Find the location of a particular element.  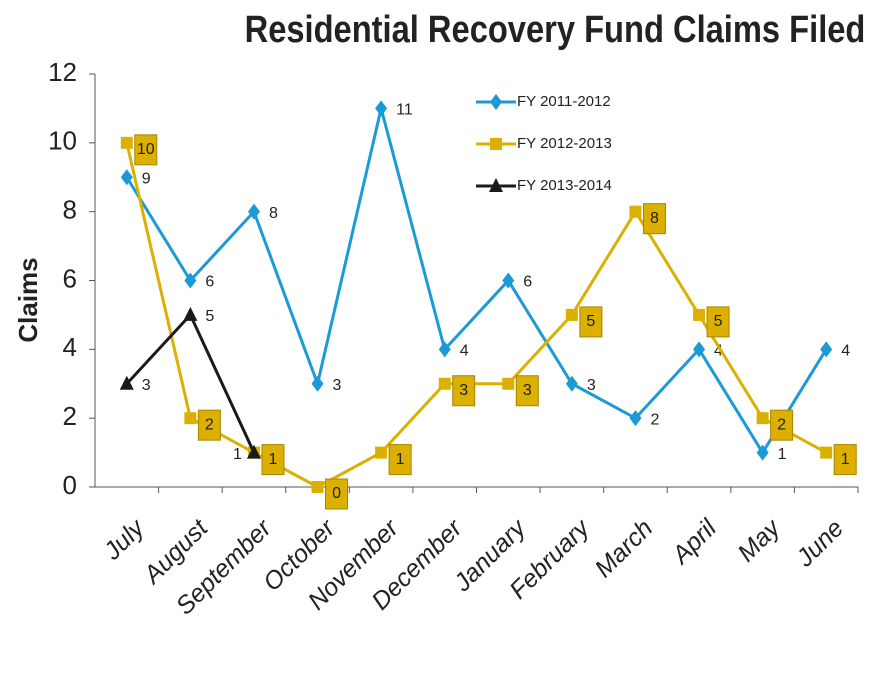

x-tick-label: June is located at coordinates (819, 543).